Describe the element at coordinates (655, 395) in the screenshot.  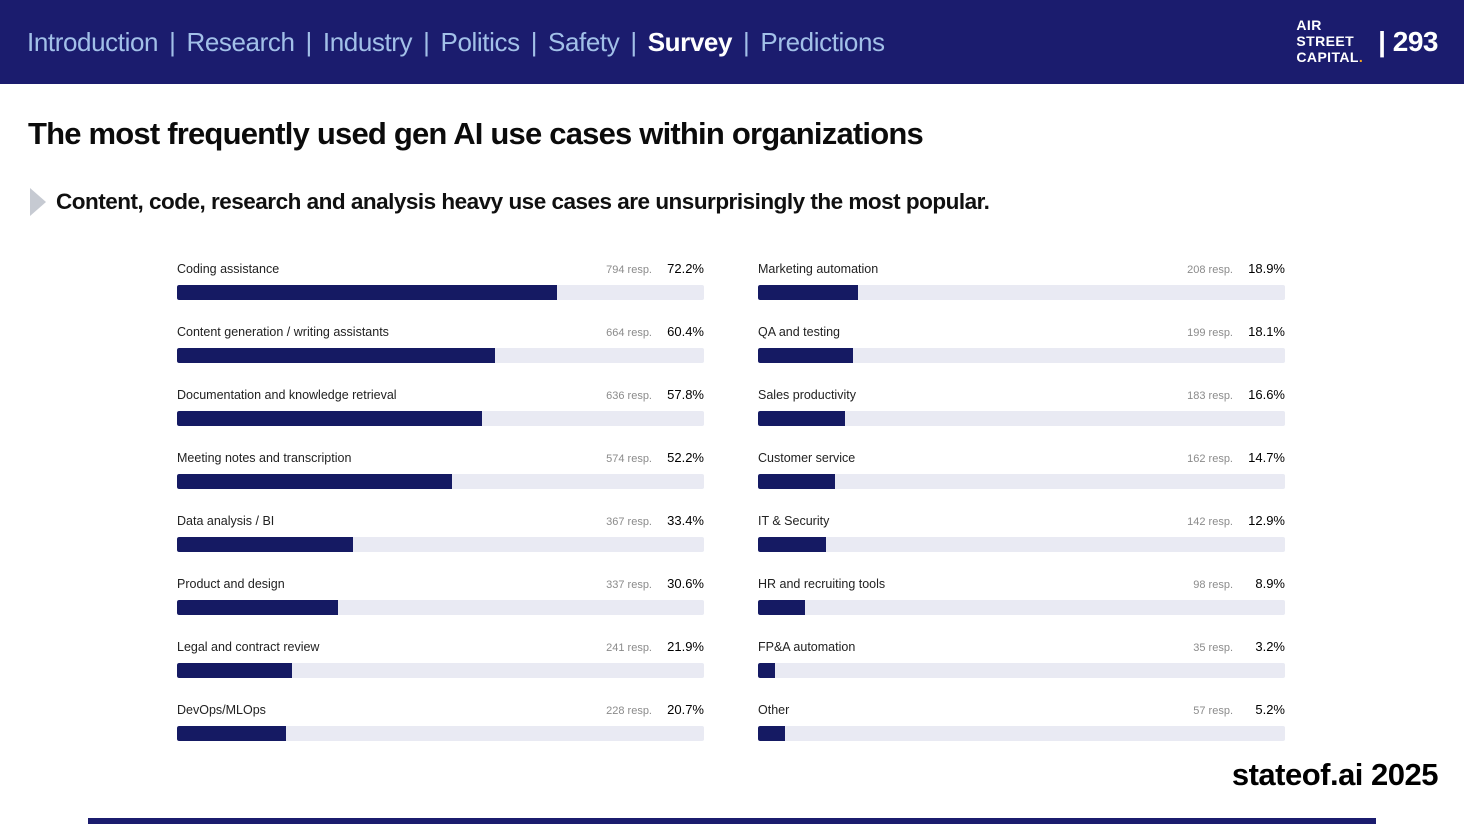
I see `row-values: 636 resp. 57.8%` at that location.